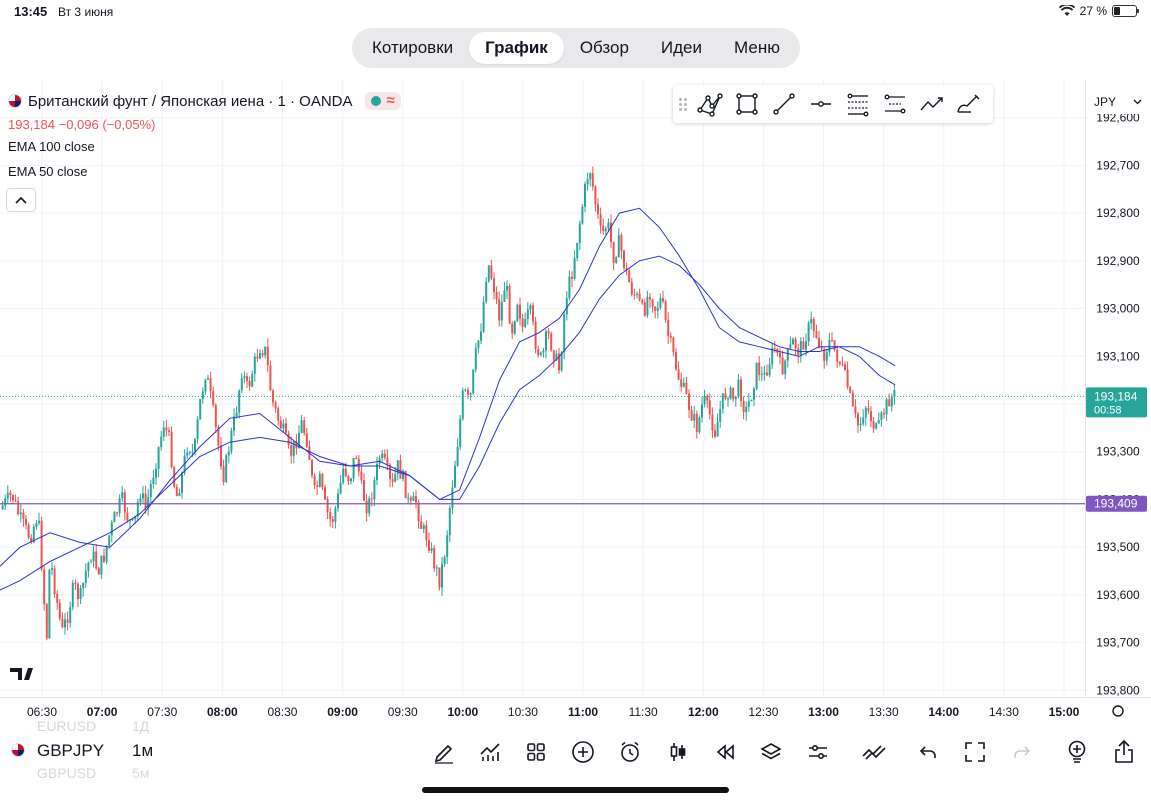  What do you see at coordinates (818, 752) in the screenshot?
I see `settings-sliders-icon` at bounding box center [818, 752].